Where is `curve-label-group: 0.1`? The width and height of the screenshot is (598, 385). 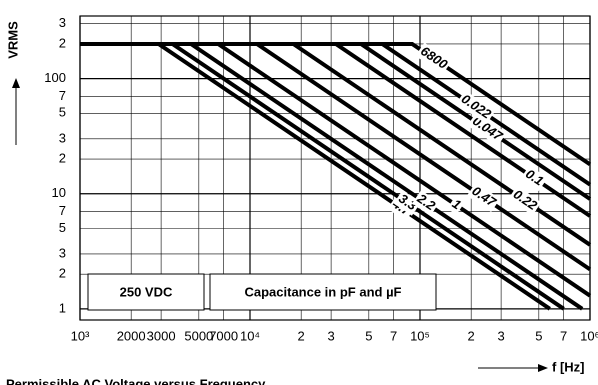
curve-label-group: 0.1 is located at coordinates (534, 178).